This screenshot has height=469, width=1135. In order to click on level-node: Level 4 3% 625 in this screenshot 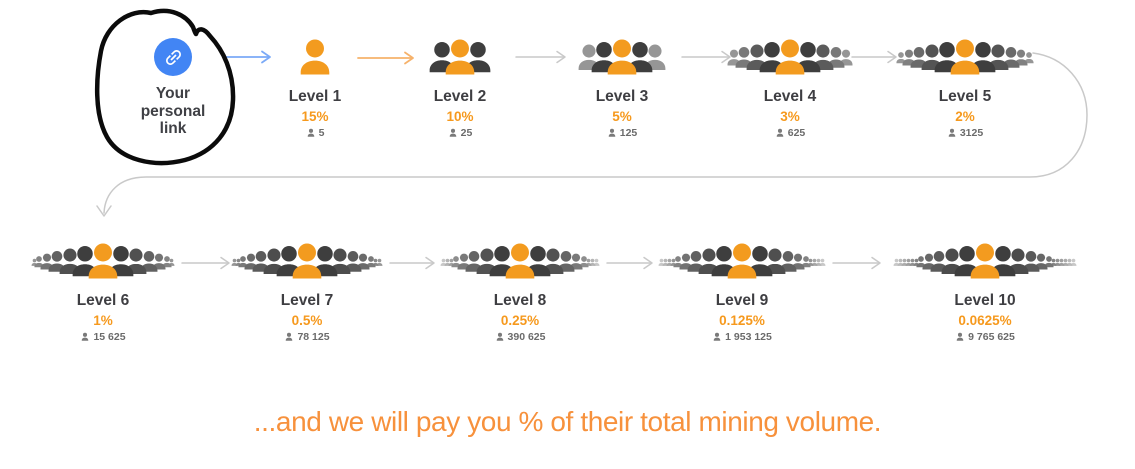, I will do `click(790, 85)`.